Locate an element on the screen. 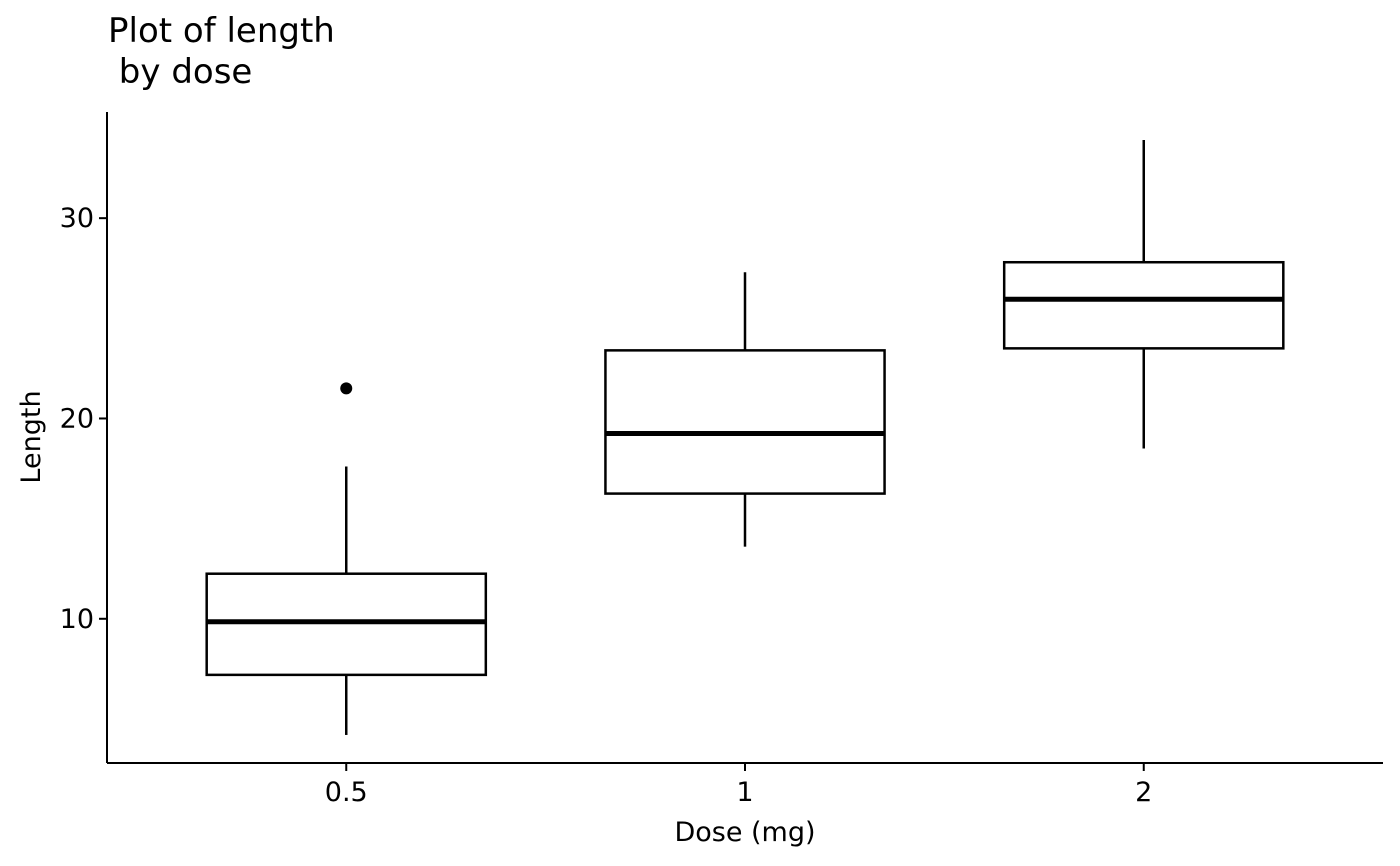 The width and height of the screenshot is (1400, 866). y-ticks: 10 20 30 is located at coordinates (83, 419).